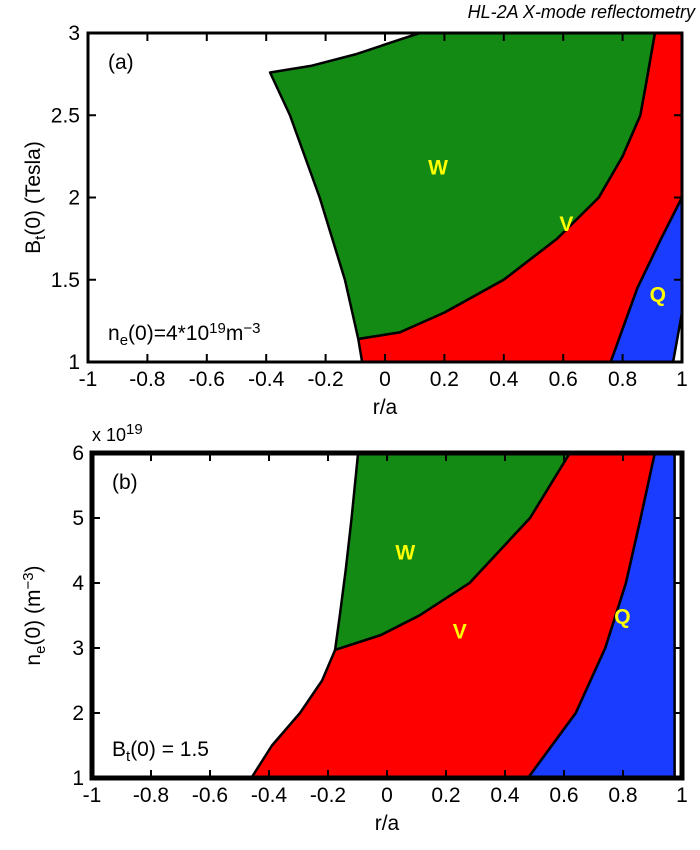 The height and width of the screenshot is (850, 700). What do you see at coordinates (121, 62) in the screenshot?
I see `panel-label: (a)` at bounding box center [121, 62].